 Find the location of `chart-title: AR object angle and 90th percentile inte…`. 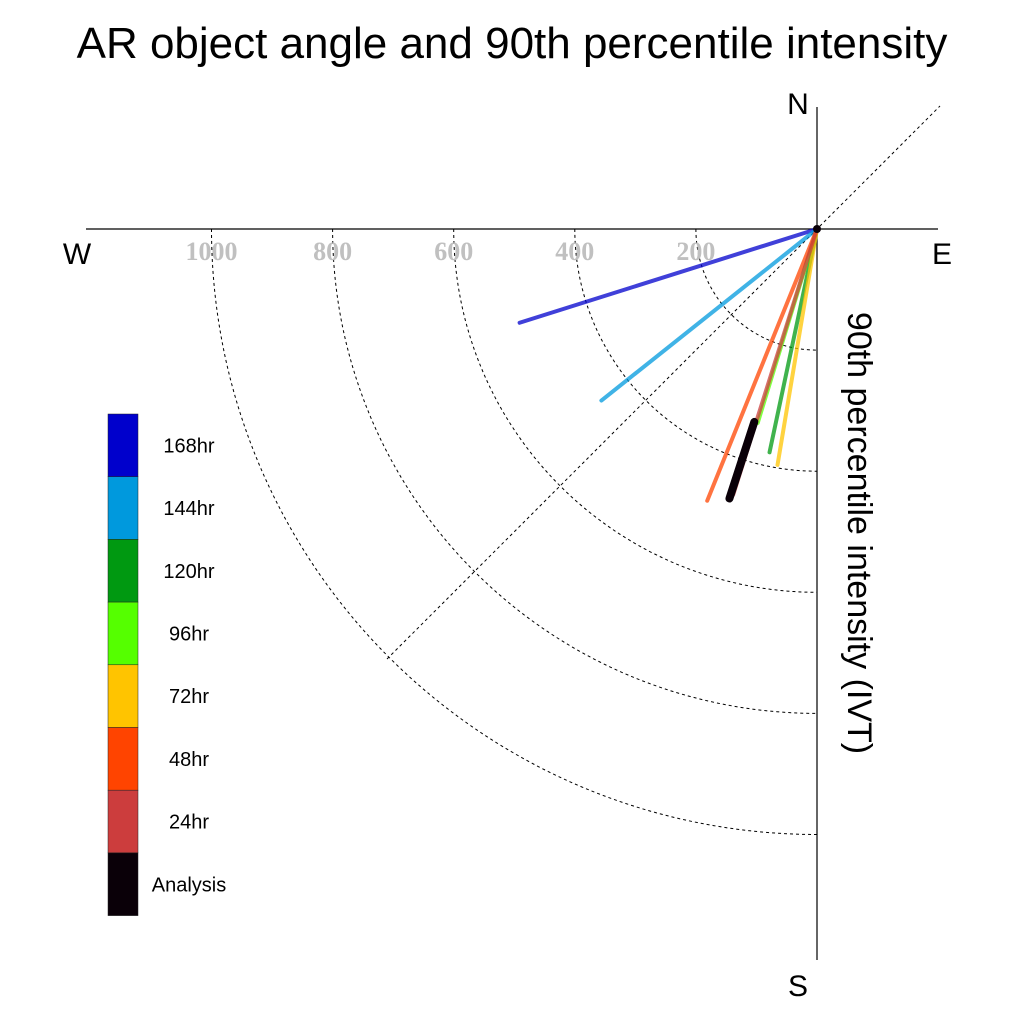

chart-title: AR object angle and 90th percentile inte… is located at coordinates (512, 43).